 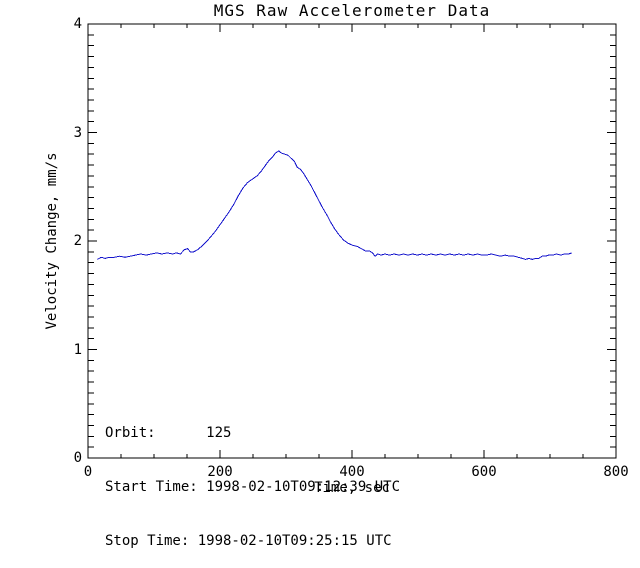 What do you see at coordinates (88, 472) in the screenshot?
I see `x-tick-label: 0` at bounding box center [88, 472].